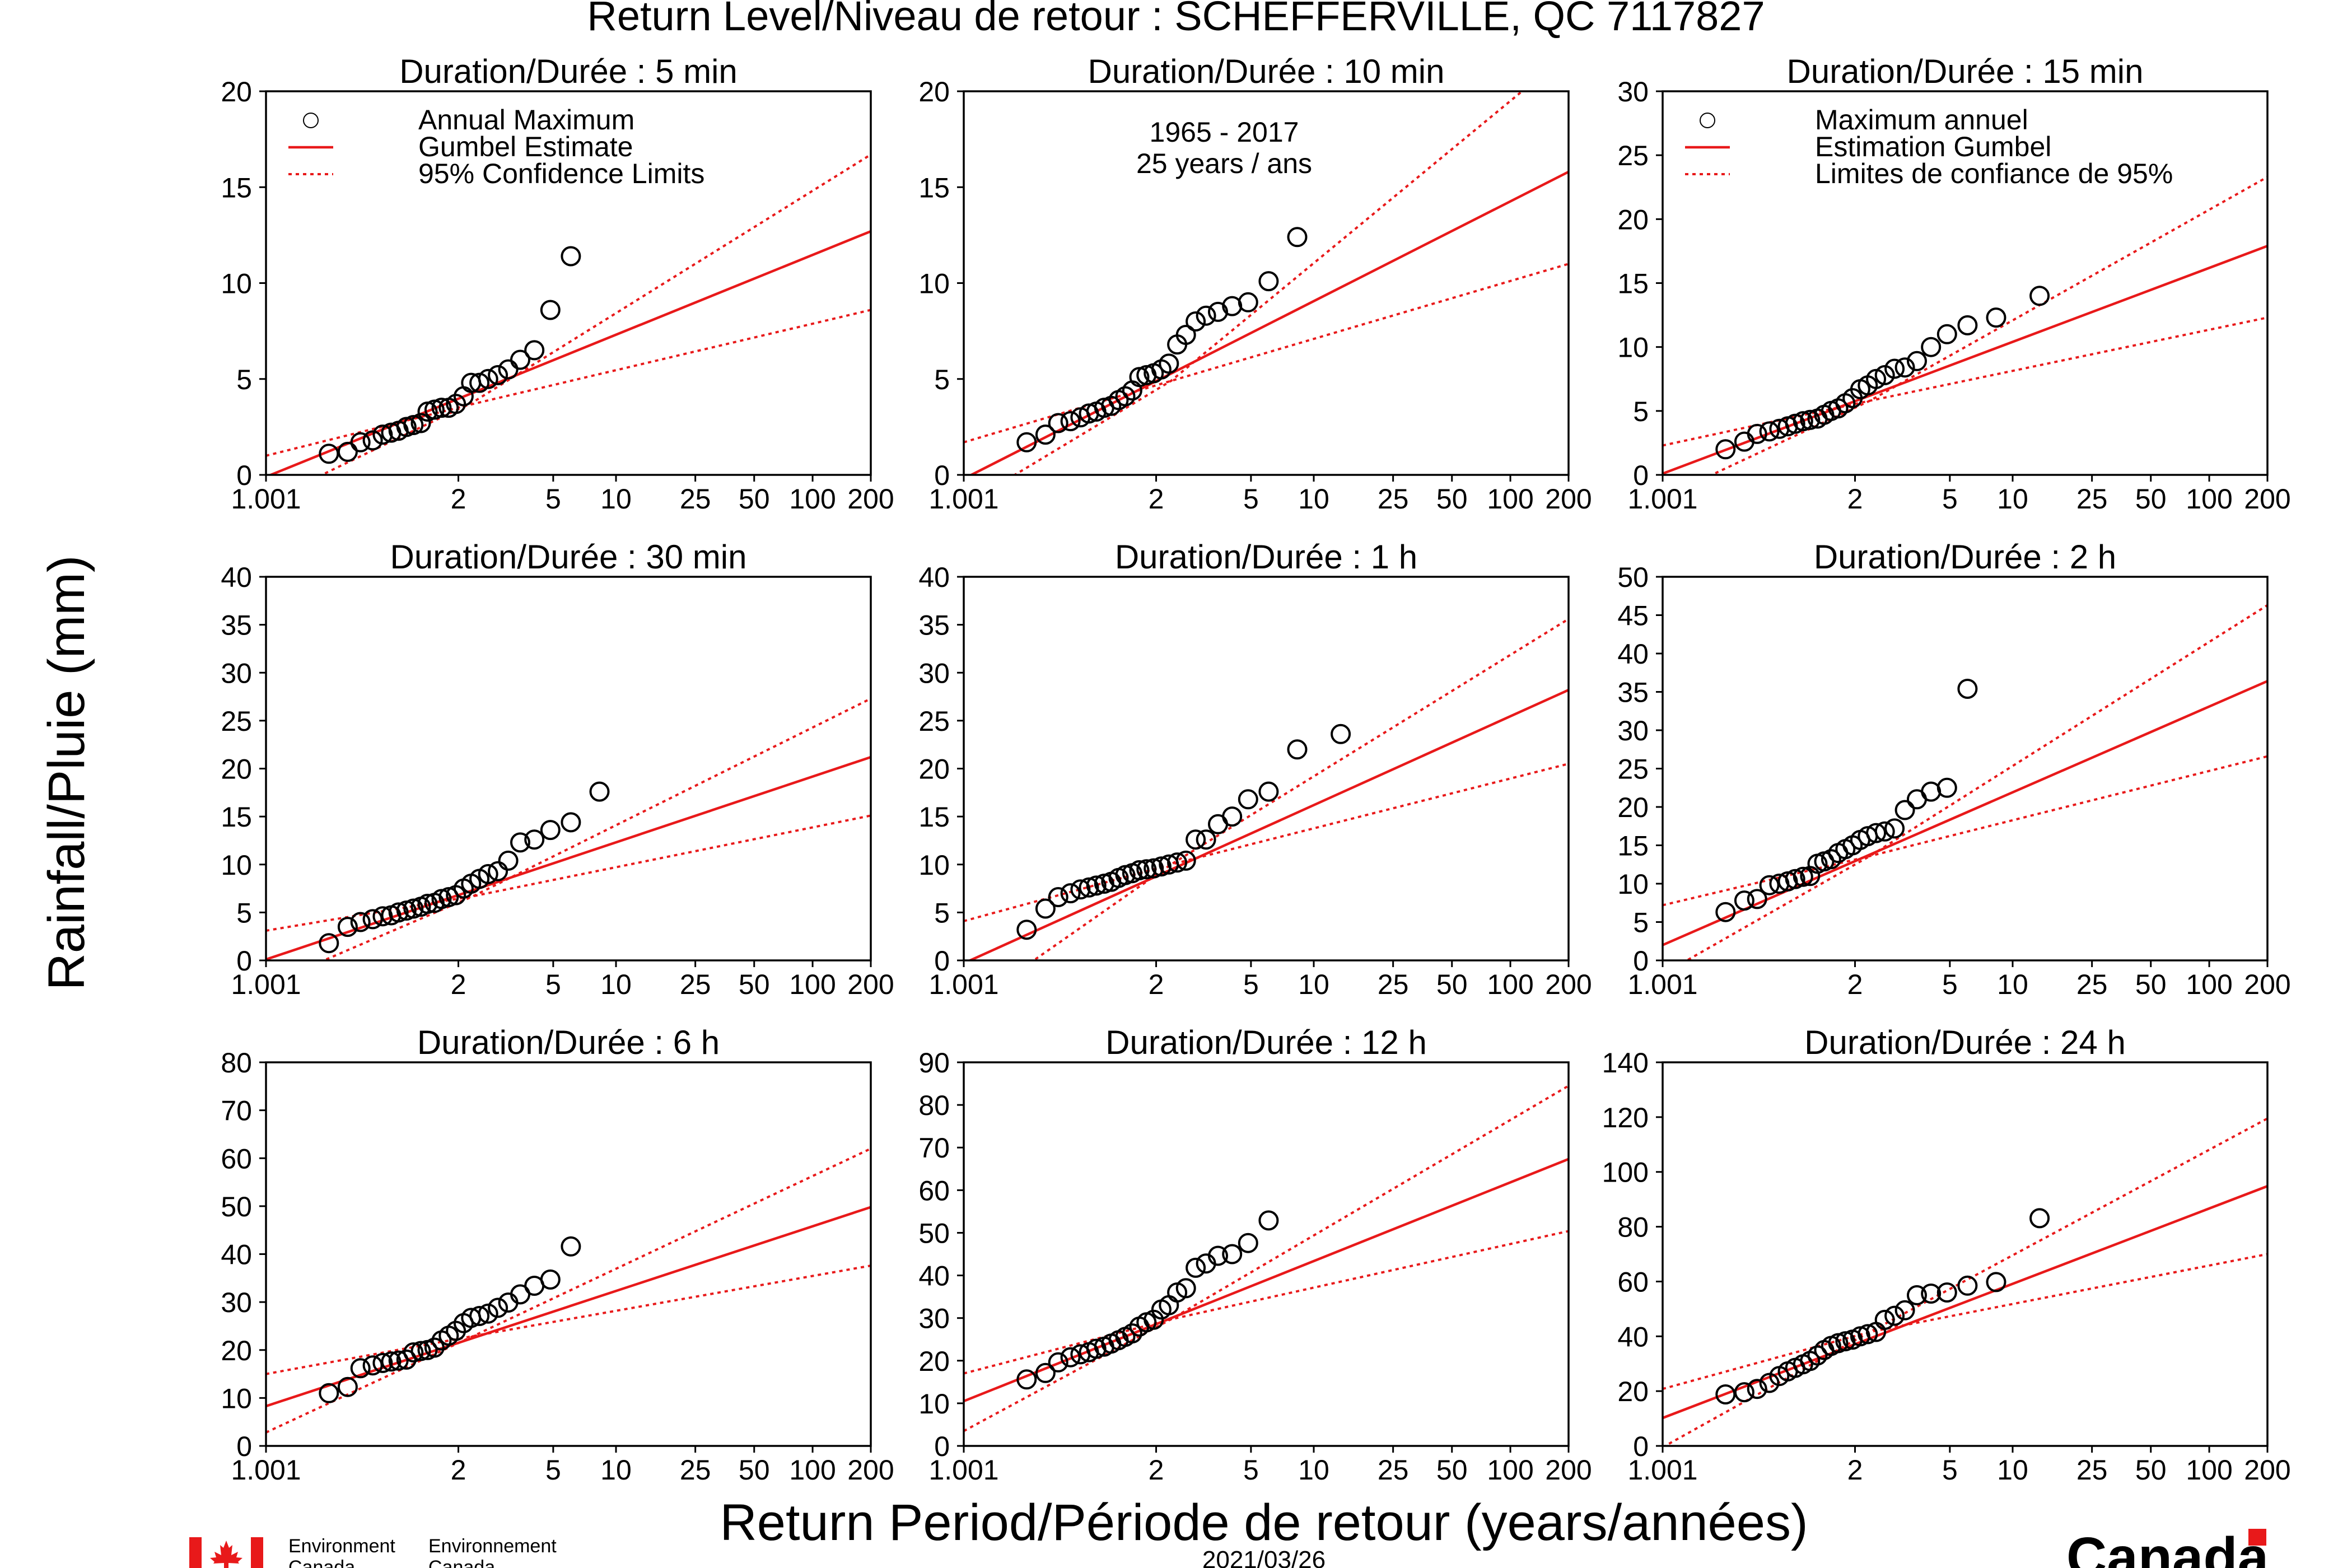 This screenshot has width=2352, height=1568. What do you see at coordinates (1633, 1282) in the screenshot?
I see `y-tick-label: 60` at bounding box center [1633, 1282].